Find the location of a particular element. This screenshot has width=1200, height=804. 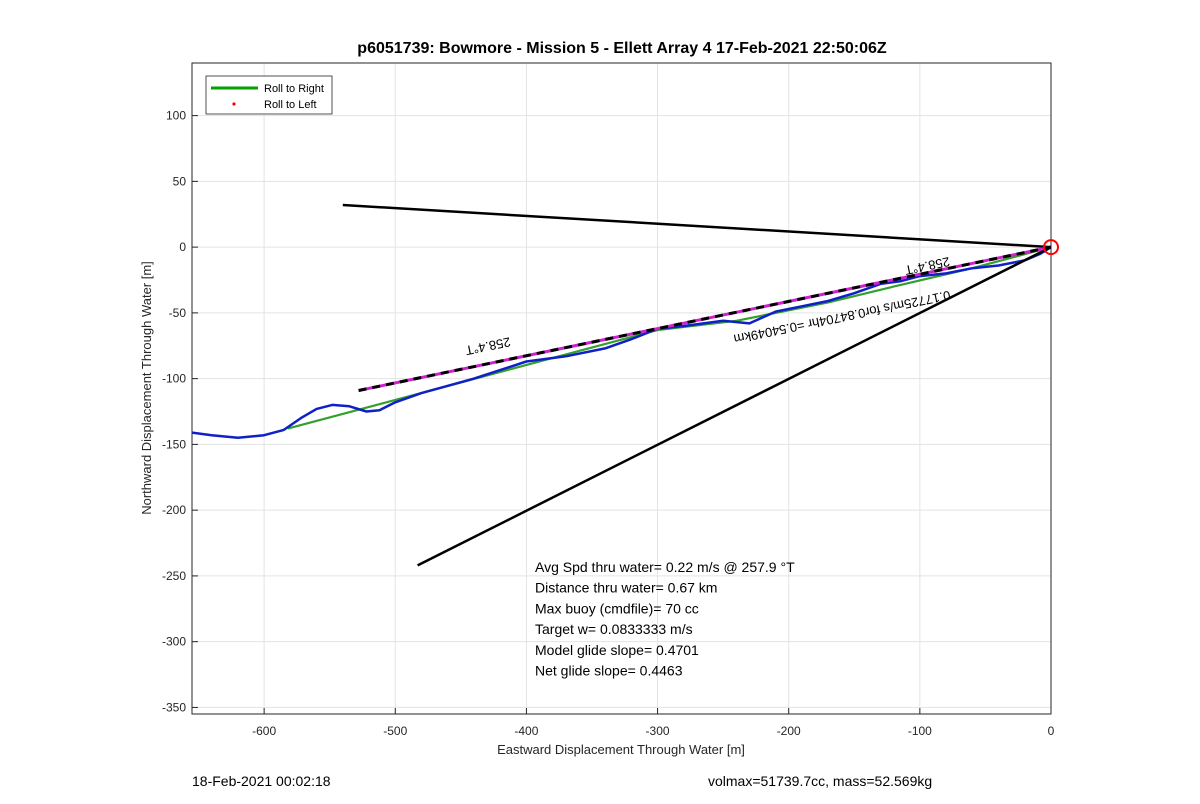

x-tick-label: -400 is located at coordinates (526, 731).